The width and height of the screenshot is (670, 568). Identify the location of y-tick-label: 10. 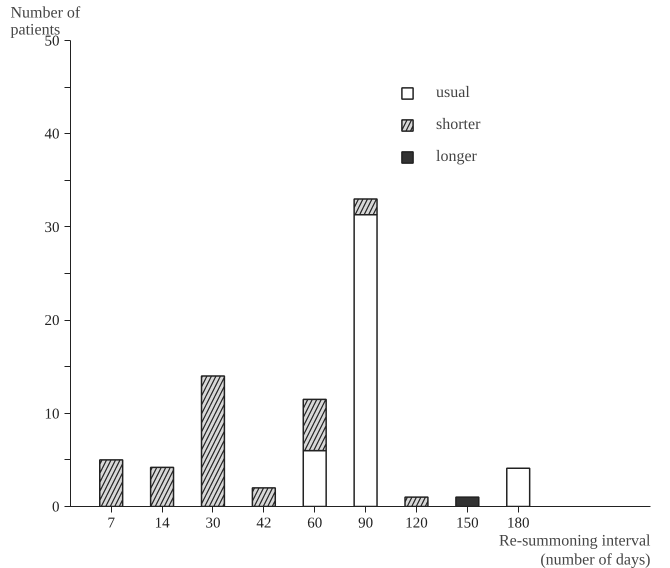
(52, 414).